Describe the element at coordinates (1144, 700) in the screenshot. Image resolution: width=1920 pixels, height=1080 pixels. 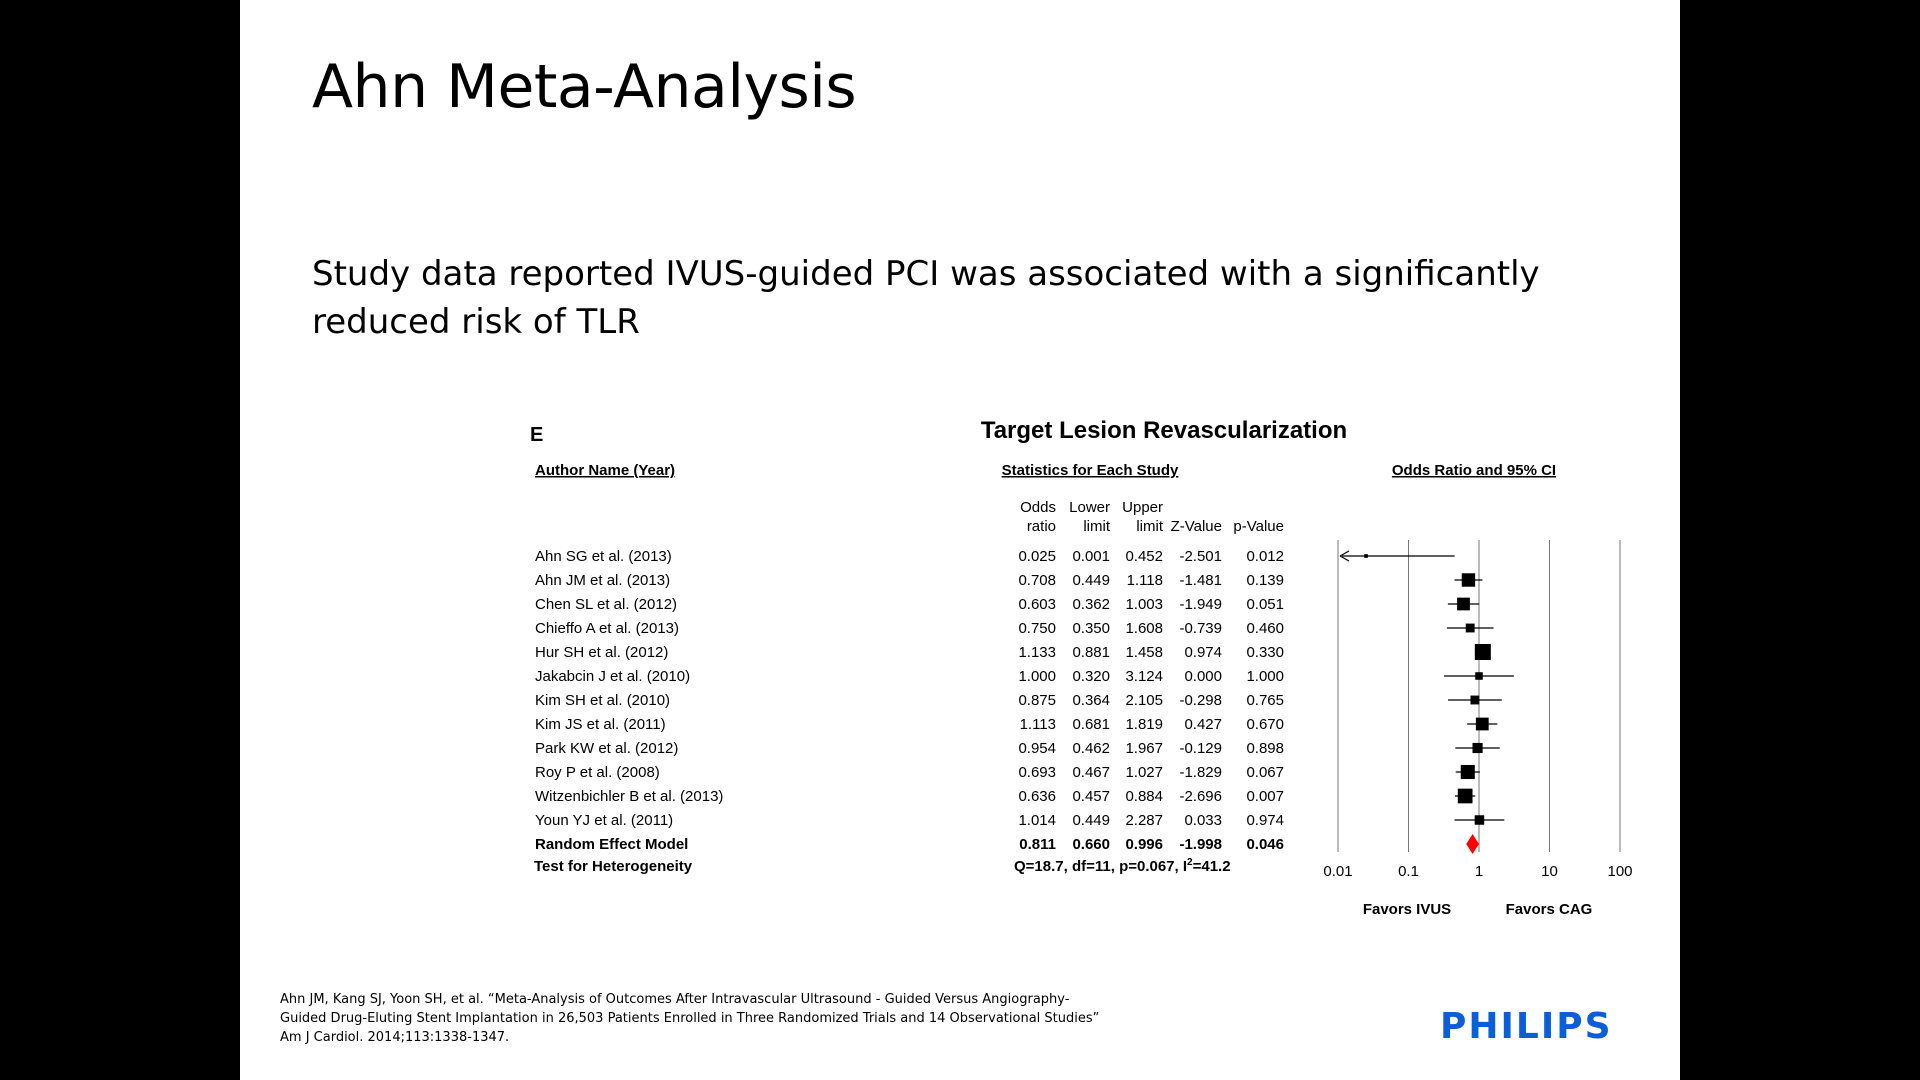
I see `study-upper-value: 2.105` at that location.